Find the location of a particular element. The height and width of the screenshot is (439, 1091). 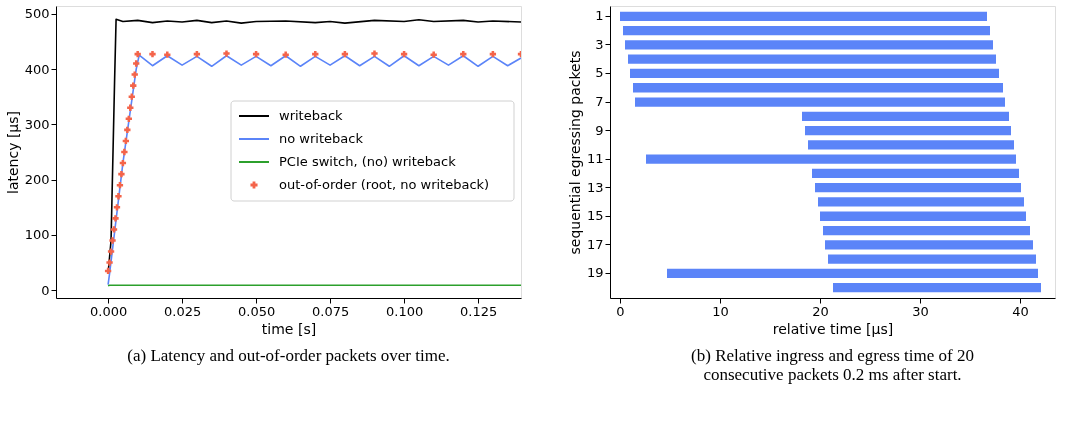

y-axis-title: sequential egressing packets is located at coordinates (574, 152).